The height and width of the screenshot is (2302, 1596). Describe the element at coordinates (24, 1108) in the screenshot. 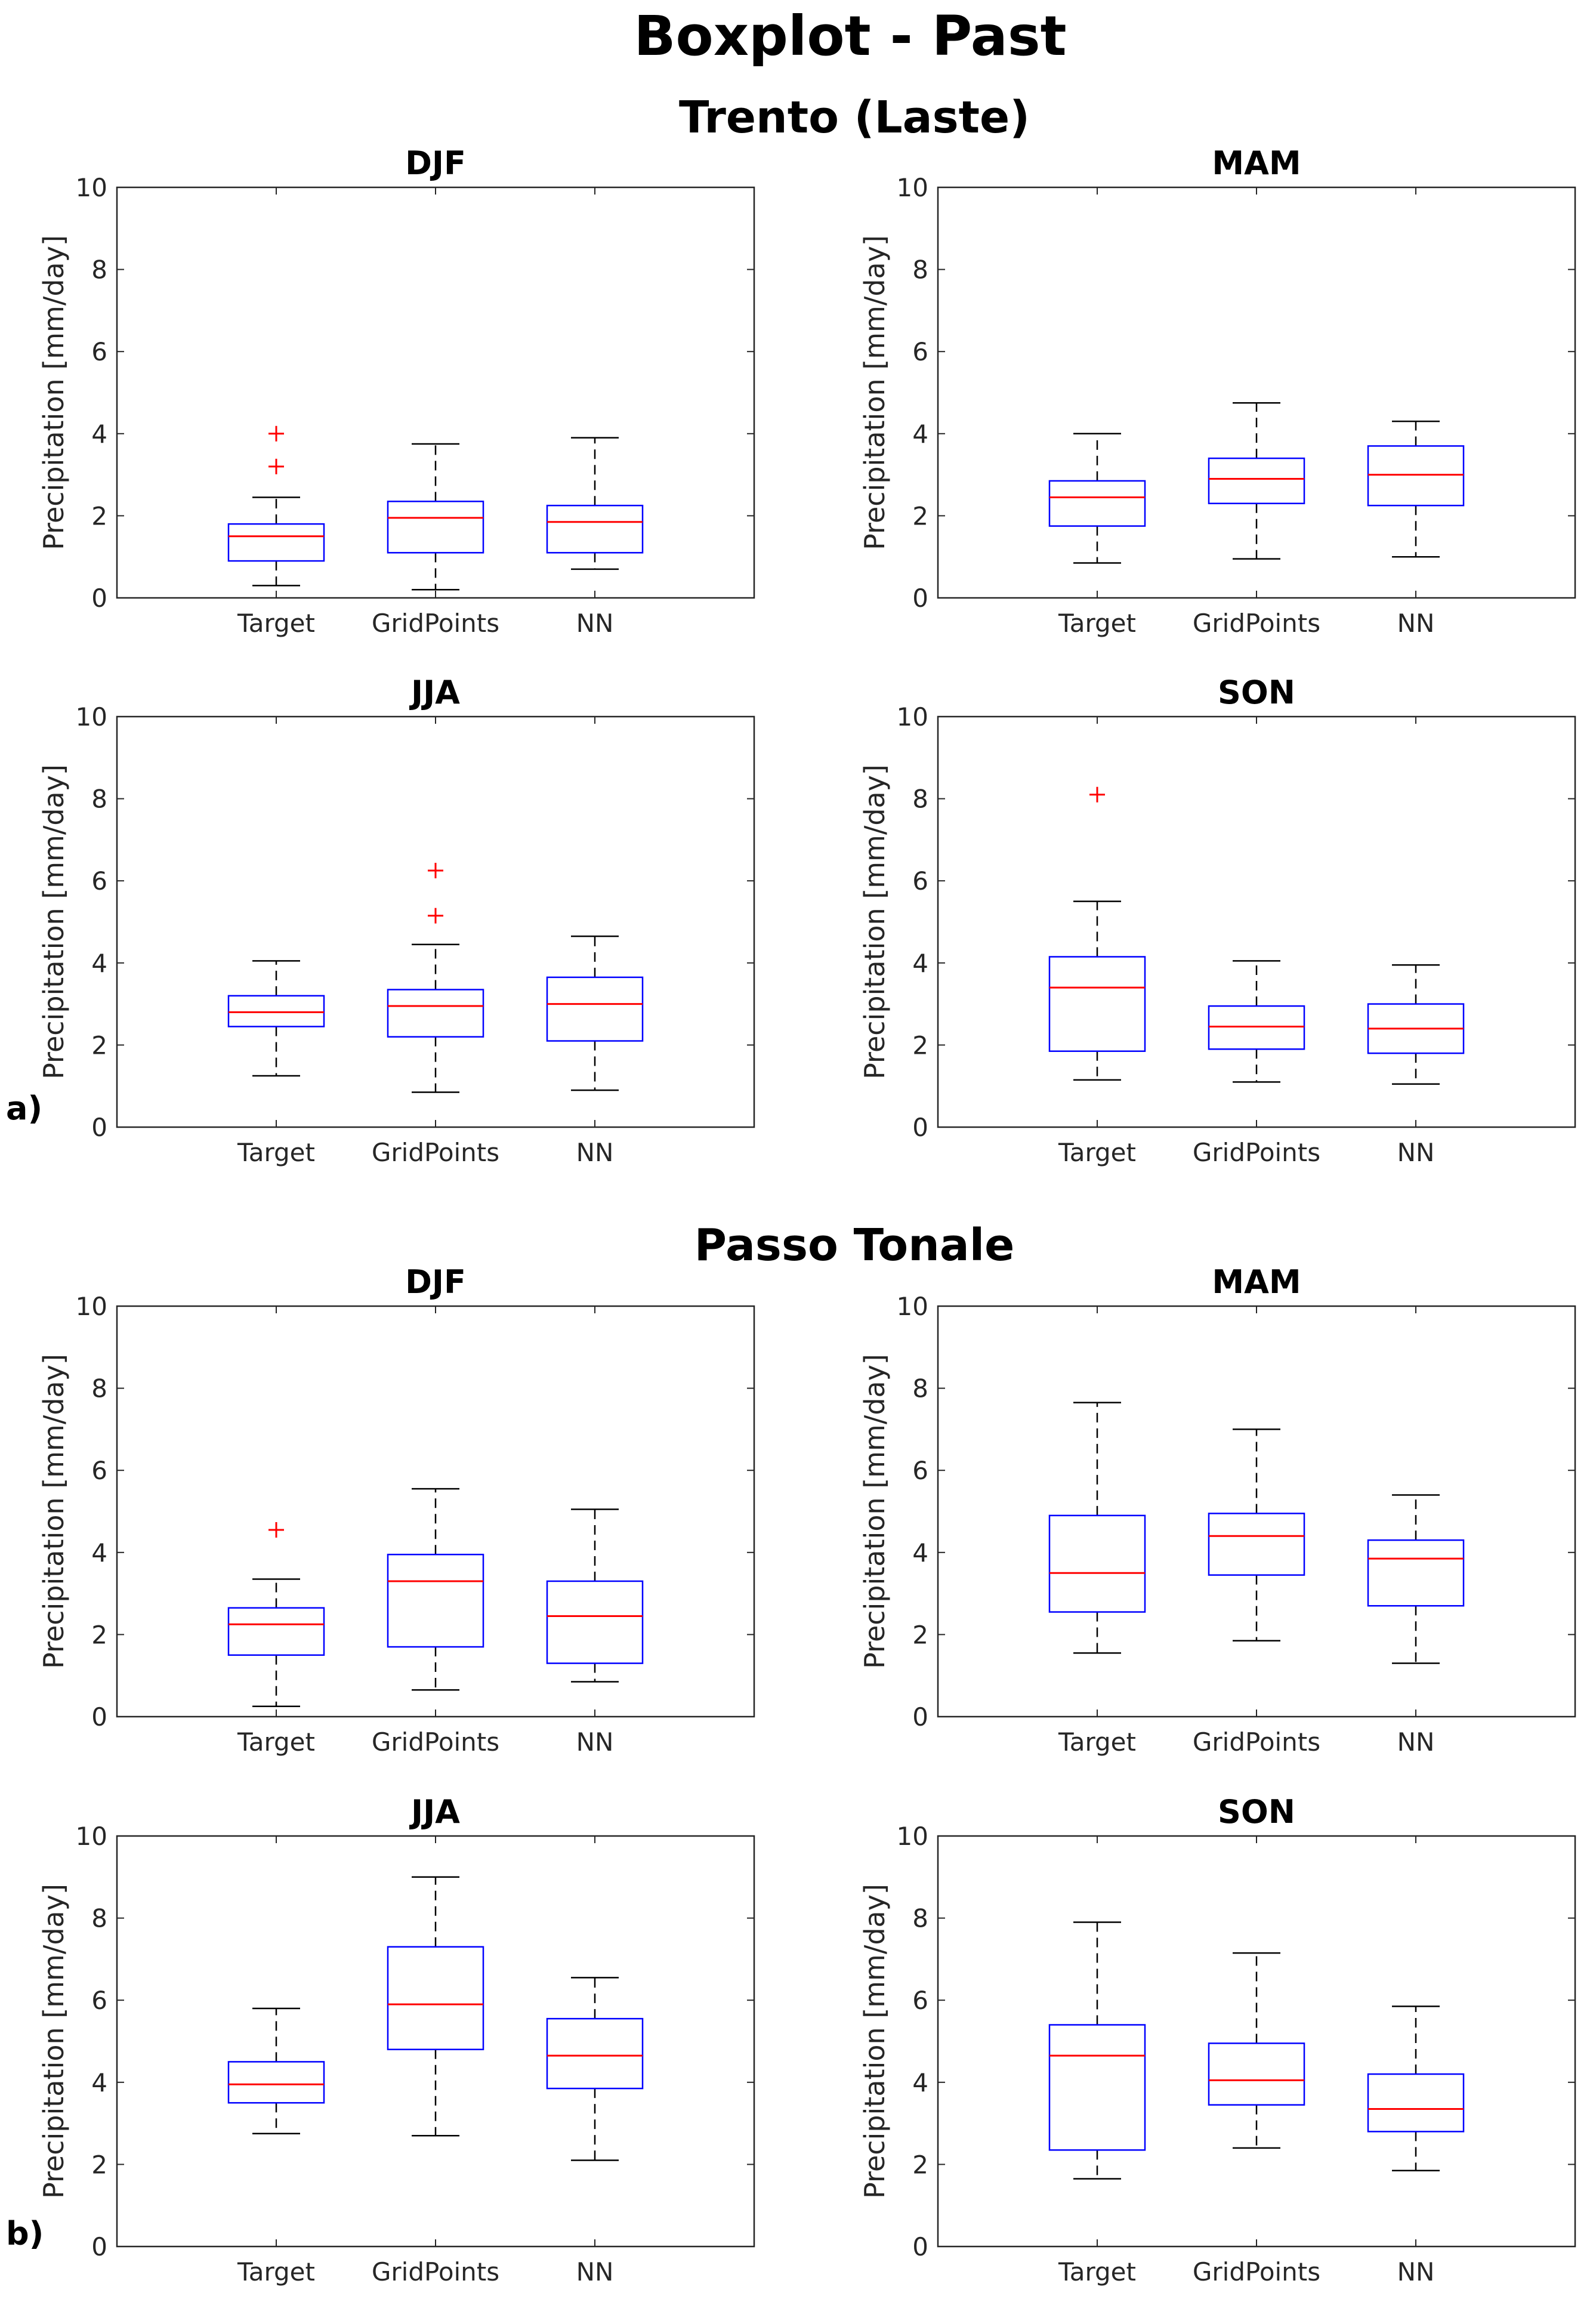

I see `panel-label-a: a)` at that location.